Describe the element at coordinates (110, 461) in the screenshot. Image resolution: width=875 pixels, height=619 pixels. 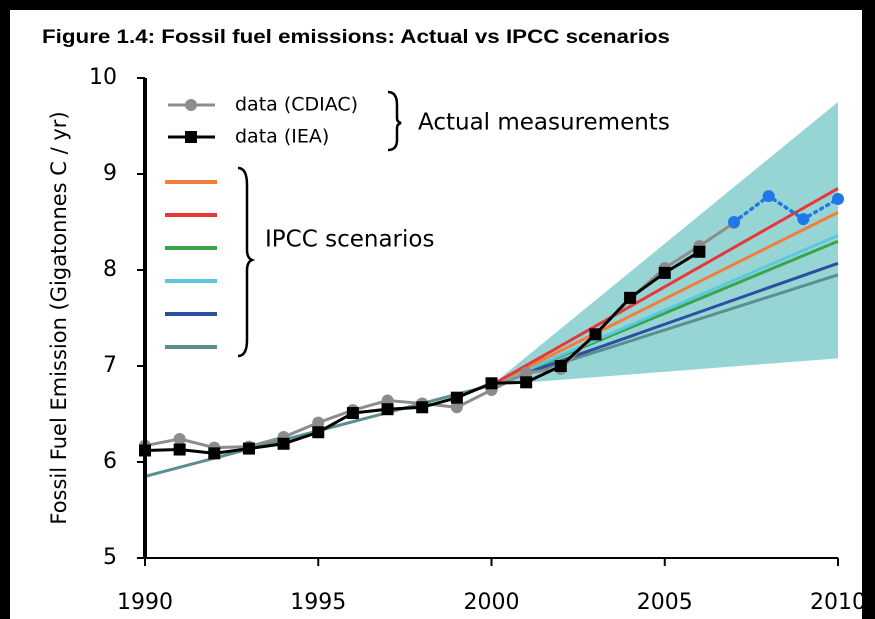
I see `y-tick-label: 6` at that location.